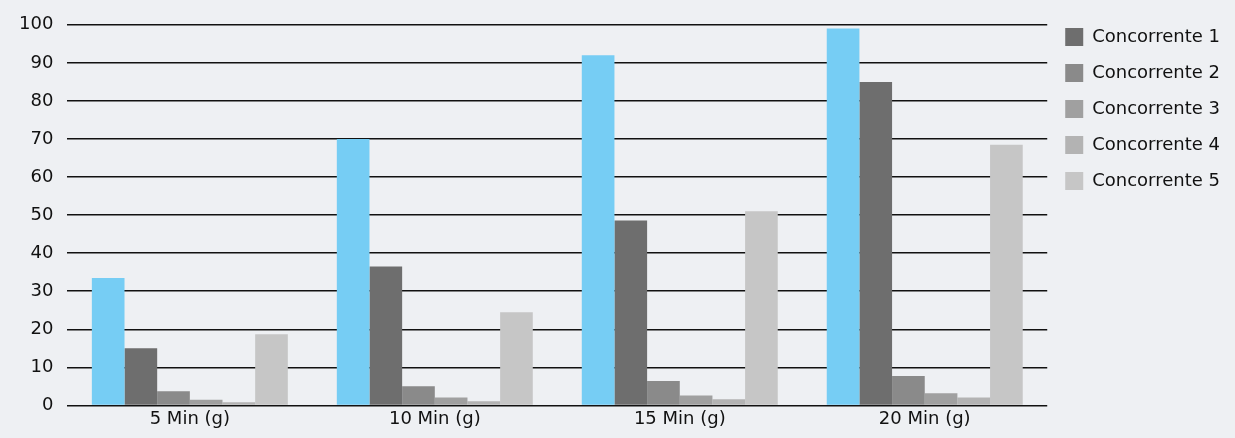 The image size is (1235, 438). I want to click on x-tick-label: 10 Min (g), so click(434, 417).